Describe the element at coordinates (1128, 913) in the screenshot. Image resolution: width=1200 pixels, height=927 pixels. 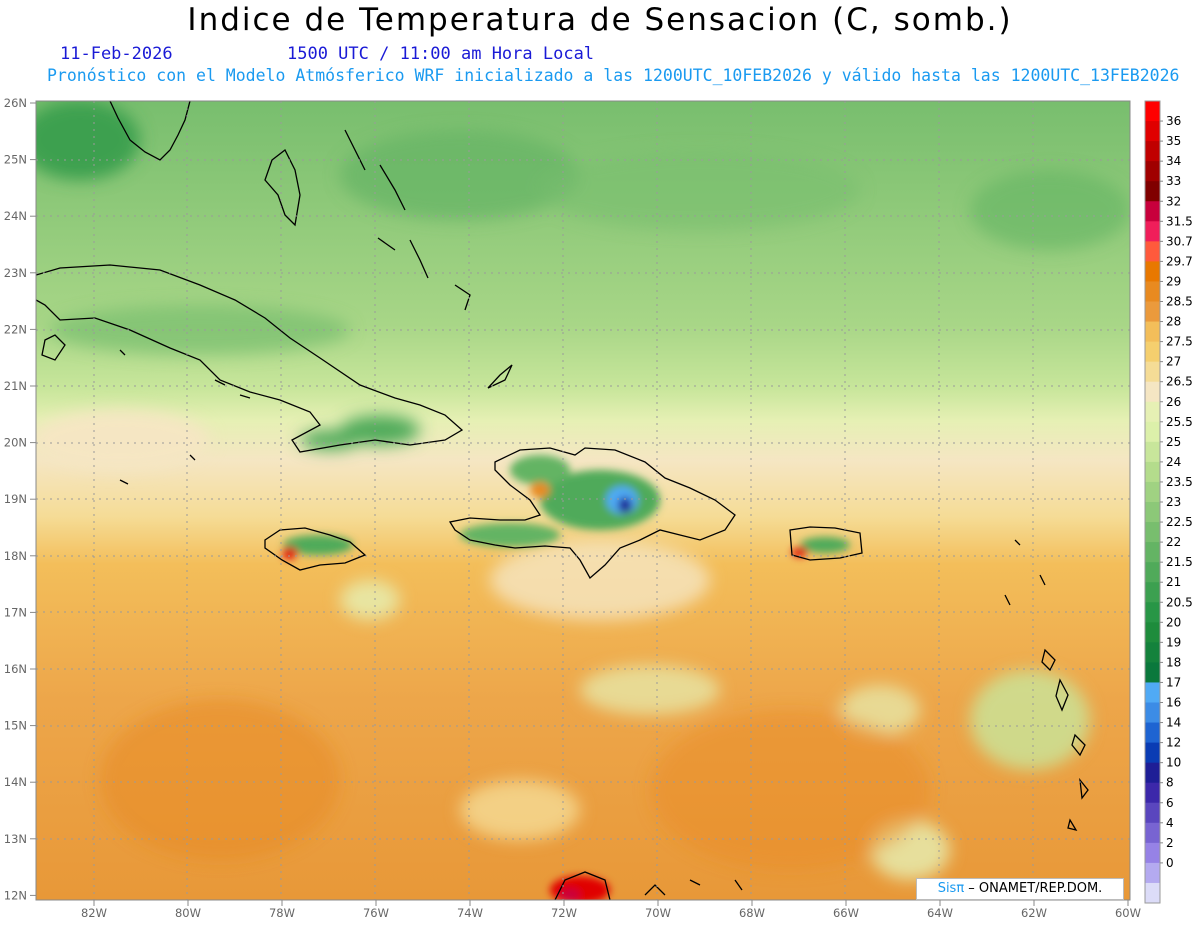
I see `lon-label: 60W` at that location.